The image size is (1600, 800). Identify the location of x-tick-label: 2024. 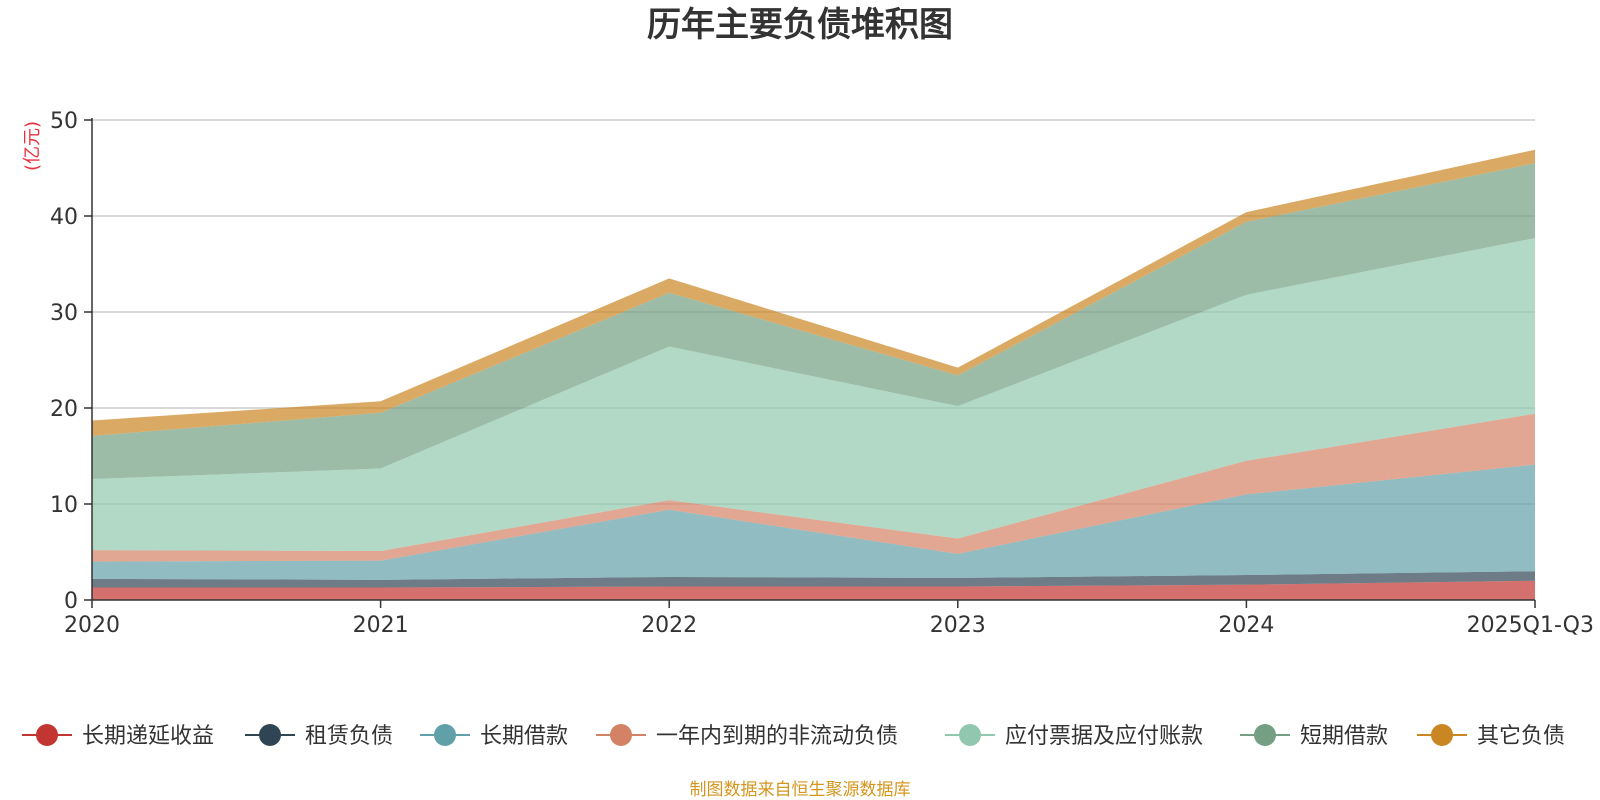
(1246, 625).